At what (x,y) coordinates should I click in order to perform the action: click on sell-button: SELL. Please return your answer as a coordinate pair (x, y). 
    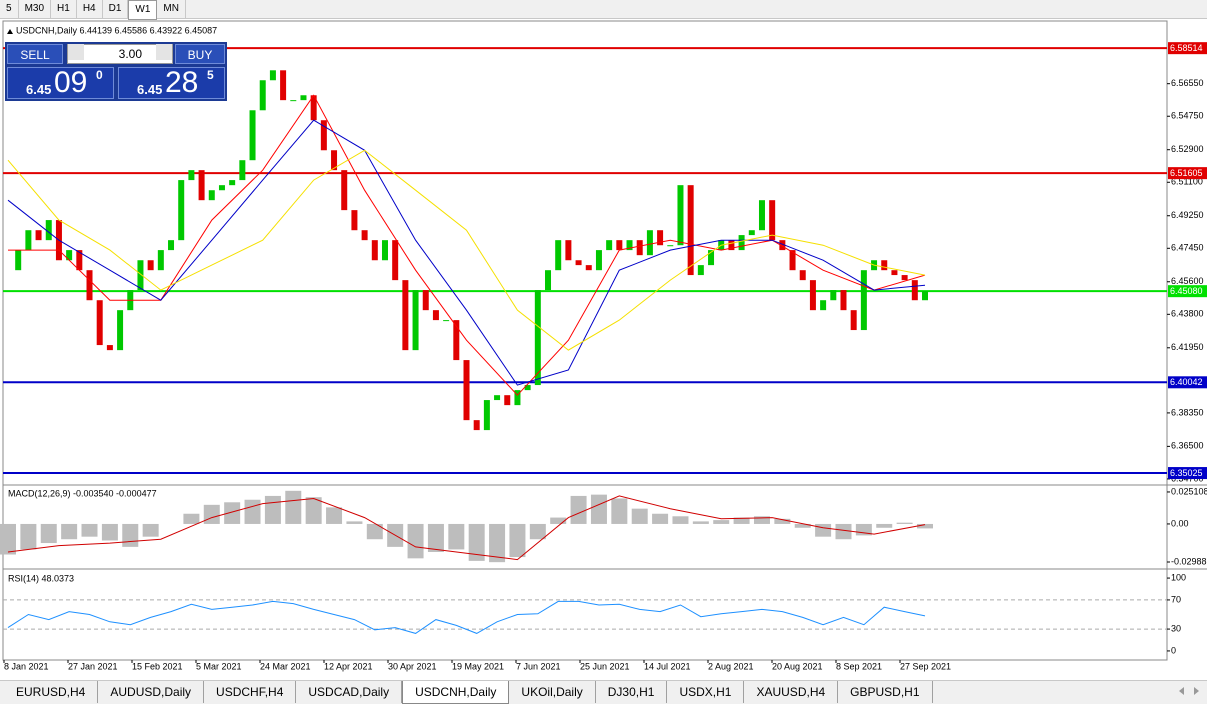
    Looking at the image, I should click on (35, 54).